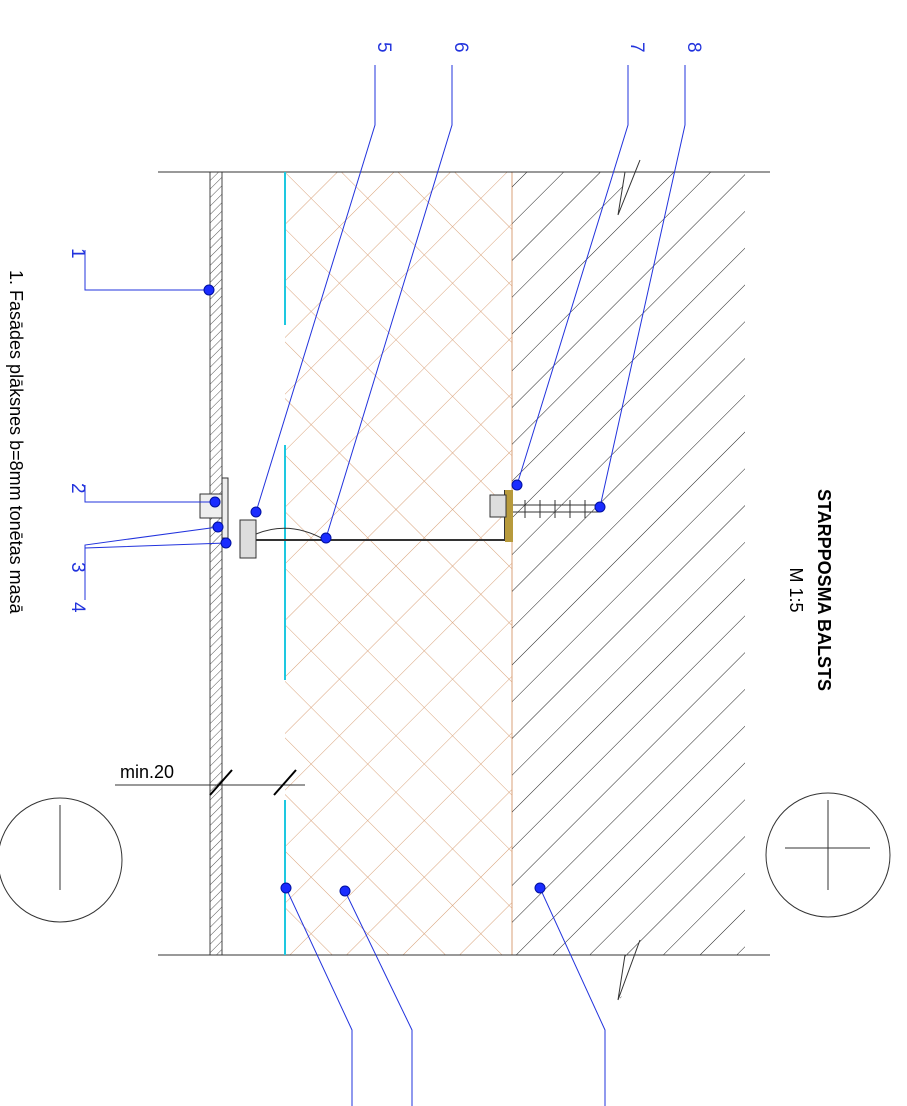 The height and width of the screenshot is (1106, 907). Describe the element at coordinates (460, 47) in the screenshot. I see `callout: 6` at that location.